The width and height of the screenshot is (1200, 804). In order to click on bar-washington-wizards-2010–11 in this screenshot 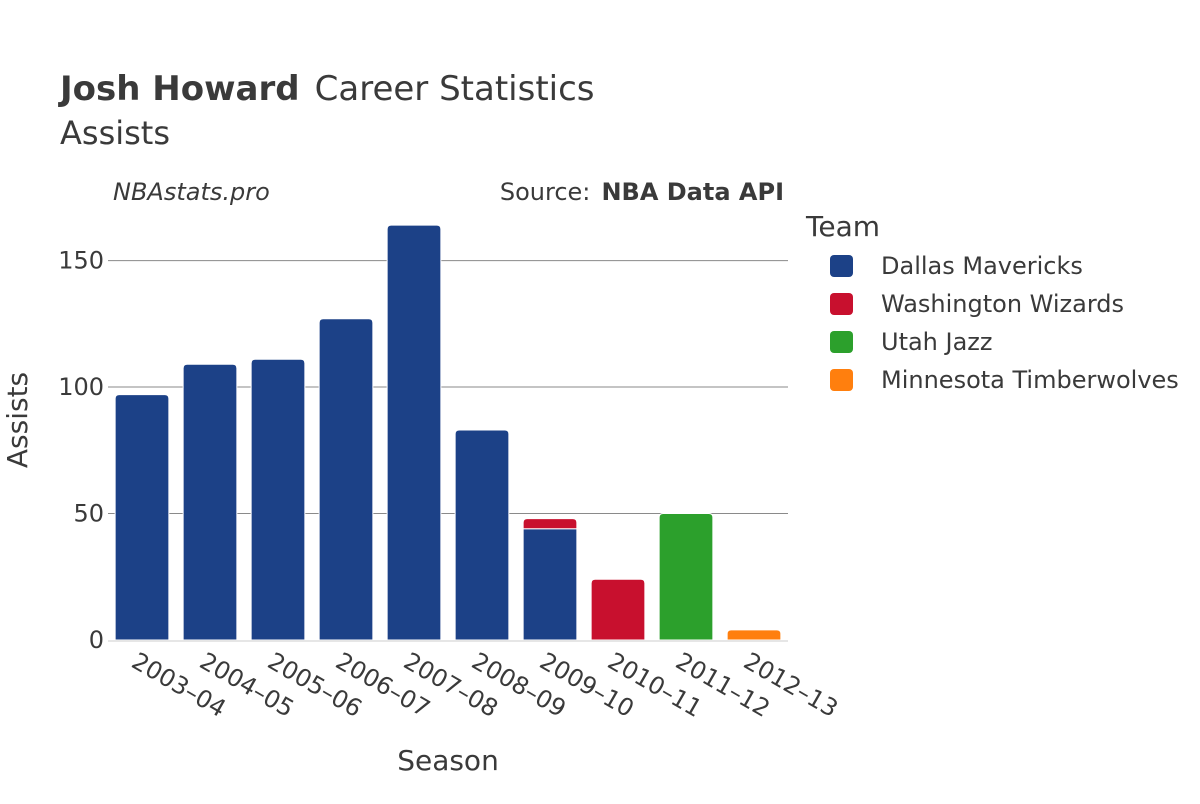, I will do `click(618, 609)`.